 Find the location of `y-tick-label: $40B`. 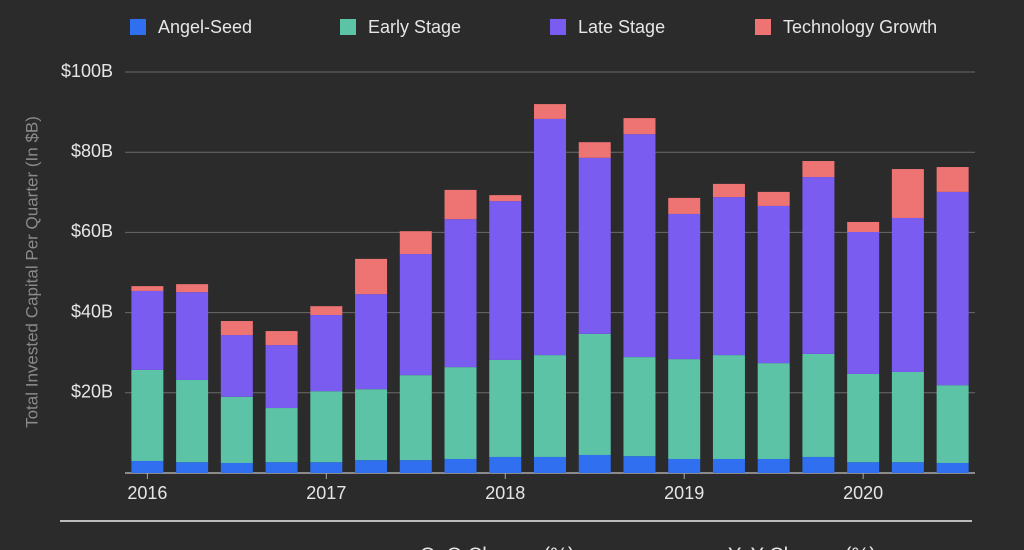

y-tick-label: $40B is located at coordinates (92, 311).